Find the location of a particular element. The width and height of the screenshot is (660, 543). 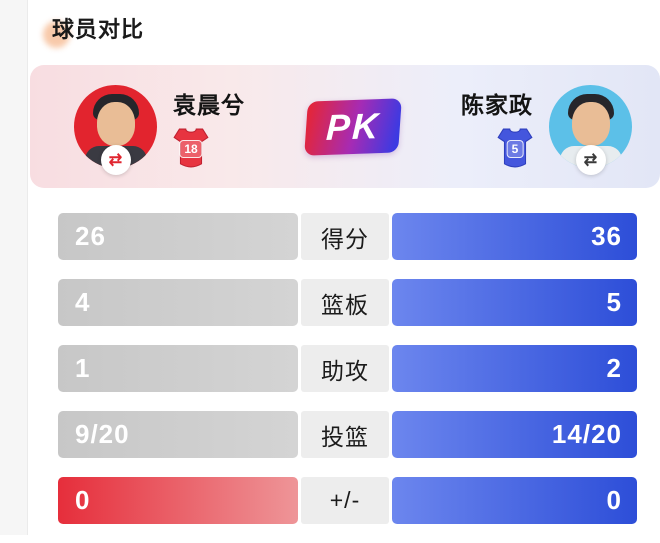

right-player-avatar: ⇄ is located at coordinates (590, 130).